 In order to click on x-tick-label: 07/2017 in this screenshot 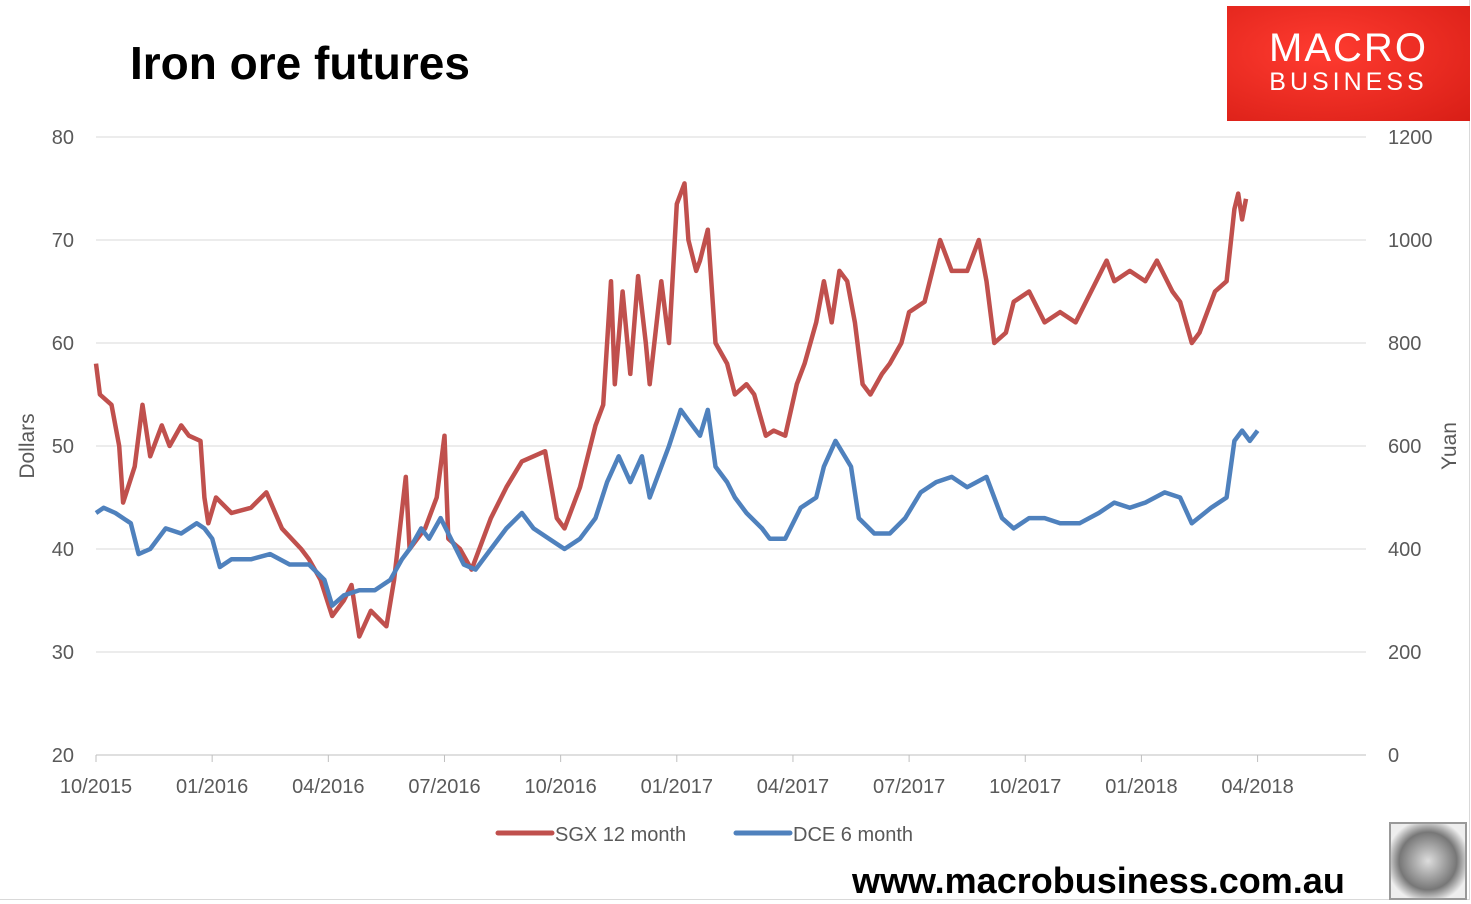, I will do `click(909, 787)`.